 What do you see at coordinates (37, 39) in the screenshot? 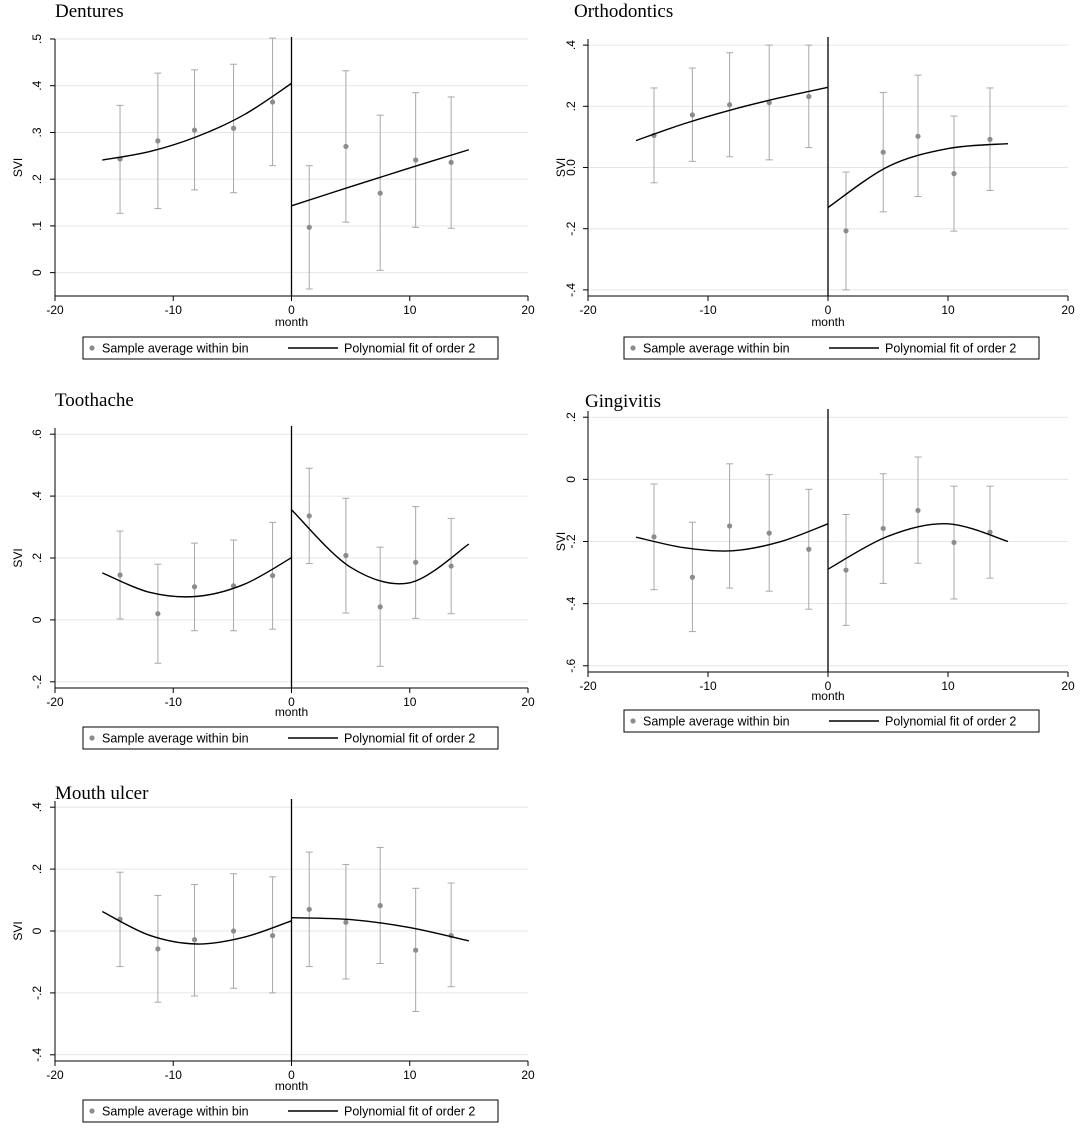
I see `y-tick-label: .5` at bounding box center [37, 39].